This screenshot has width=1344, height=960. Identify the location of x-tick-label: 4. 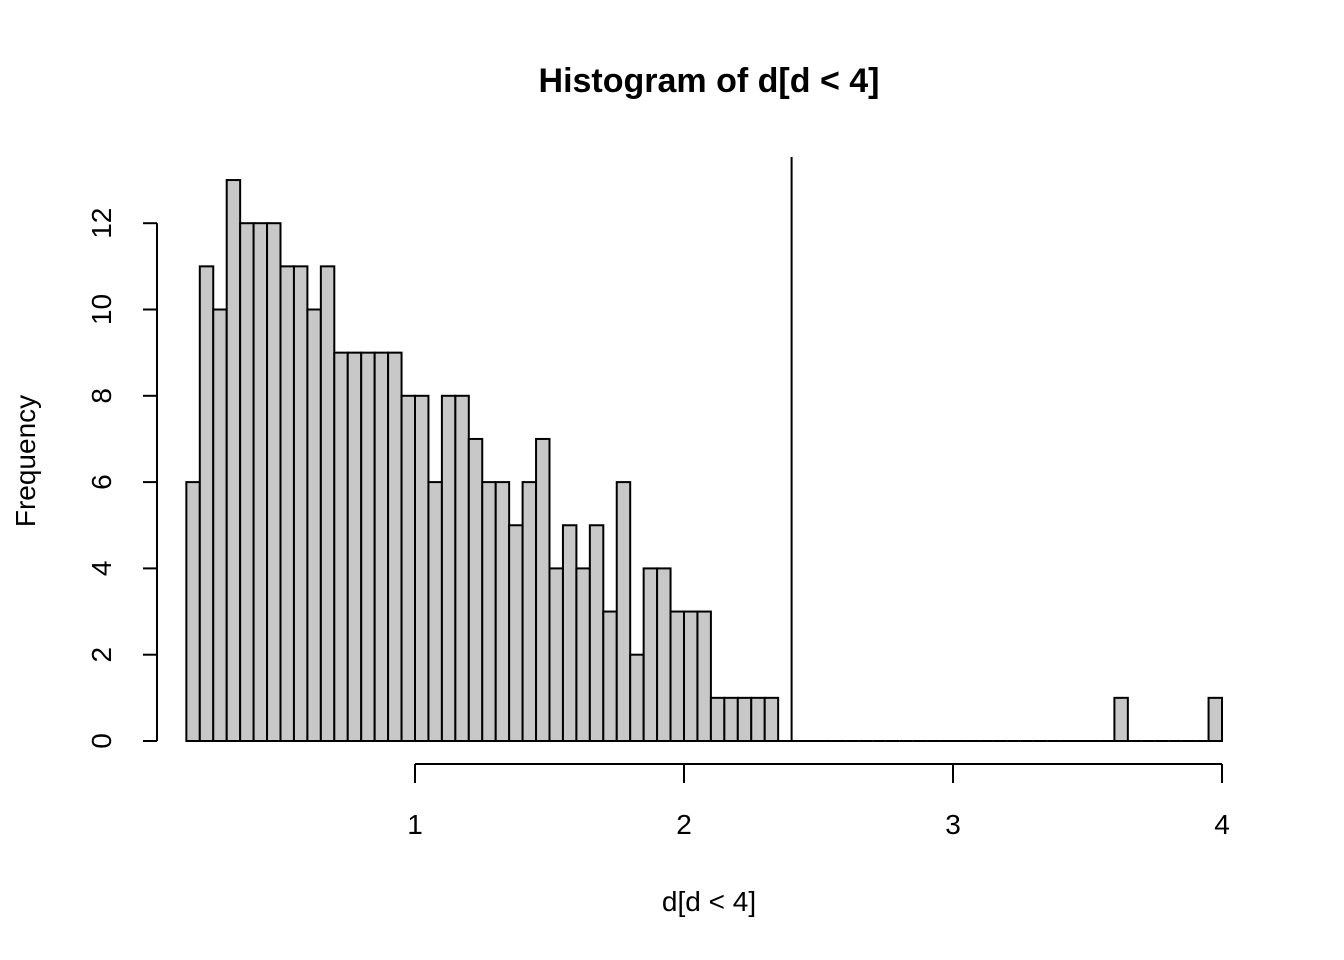
(1222, 824).